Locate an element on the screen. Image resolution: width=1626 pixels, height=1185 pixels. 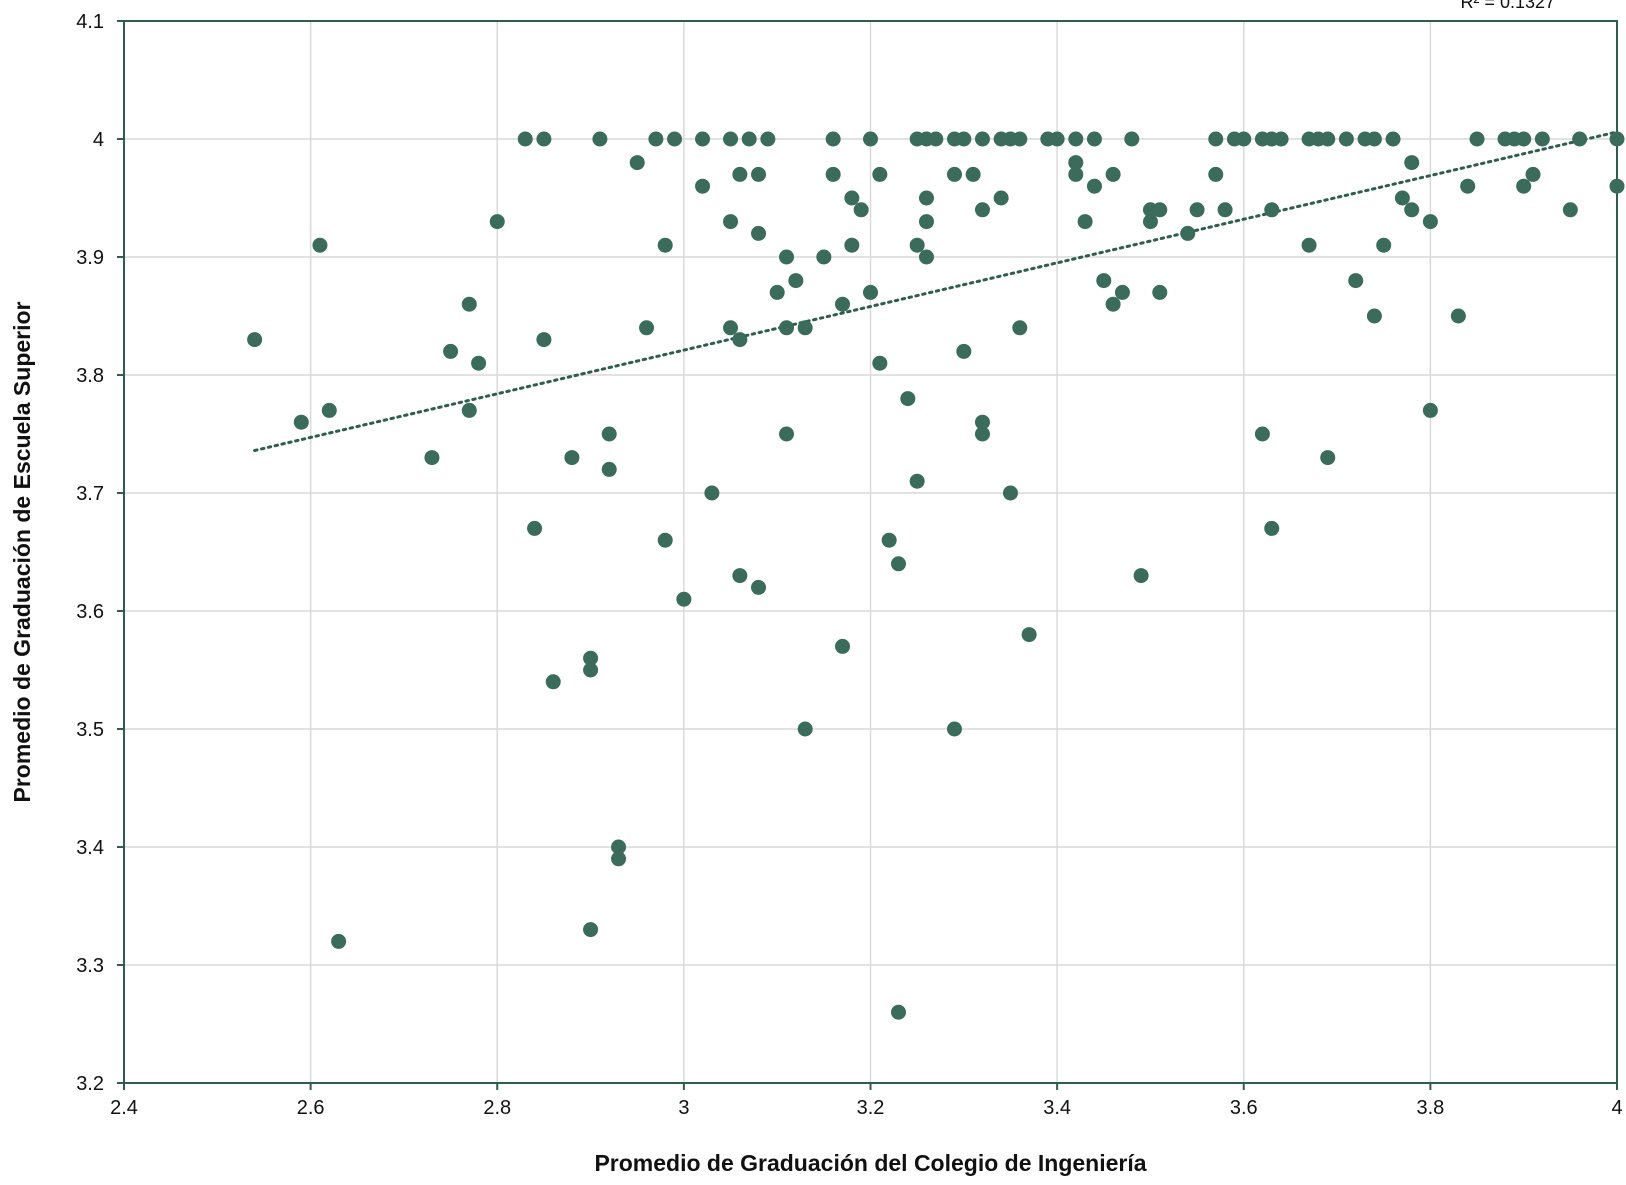
y-tick-label: 3.8 is located at coordinates (90, 376).